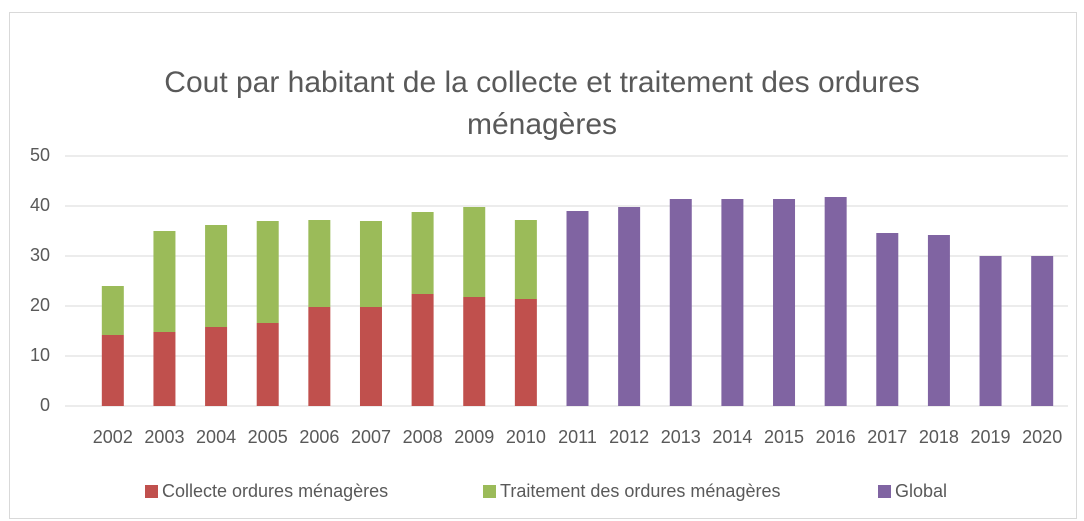 The width and height of the screenshot is (1084, 521). What do you see at coordinates (939, 437) in the screenshot?
I see `x-tick-label: 2018` at bounding box center [939, 437].